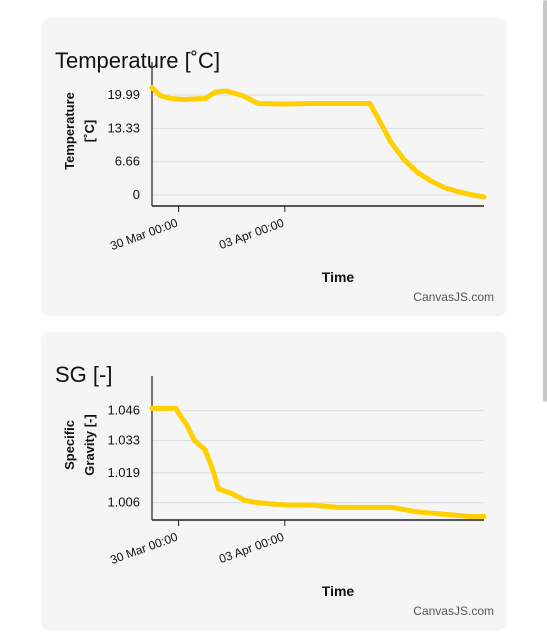 The height and width of the screenshot is (640, 547). I want to click on page-scrollbar, so click(545, 201).